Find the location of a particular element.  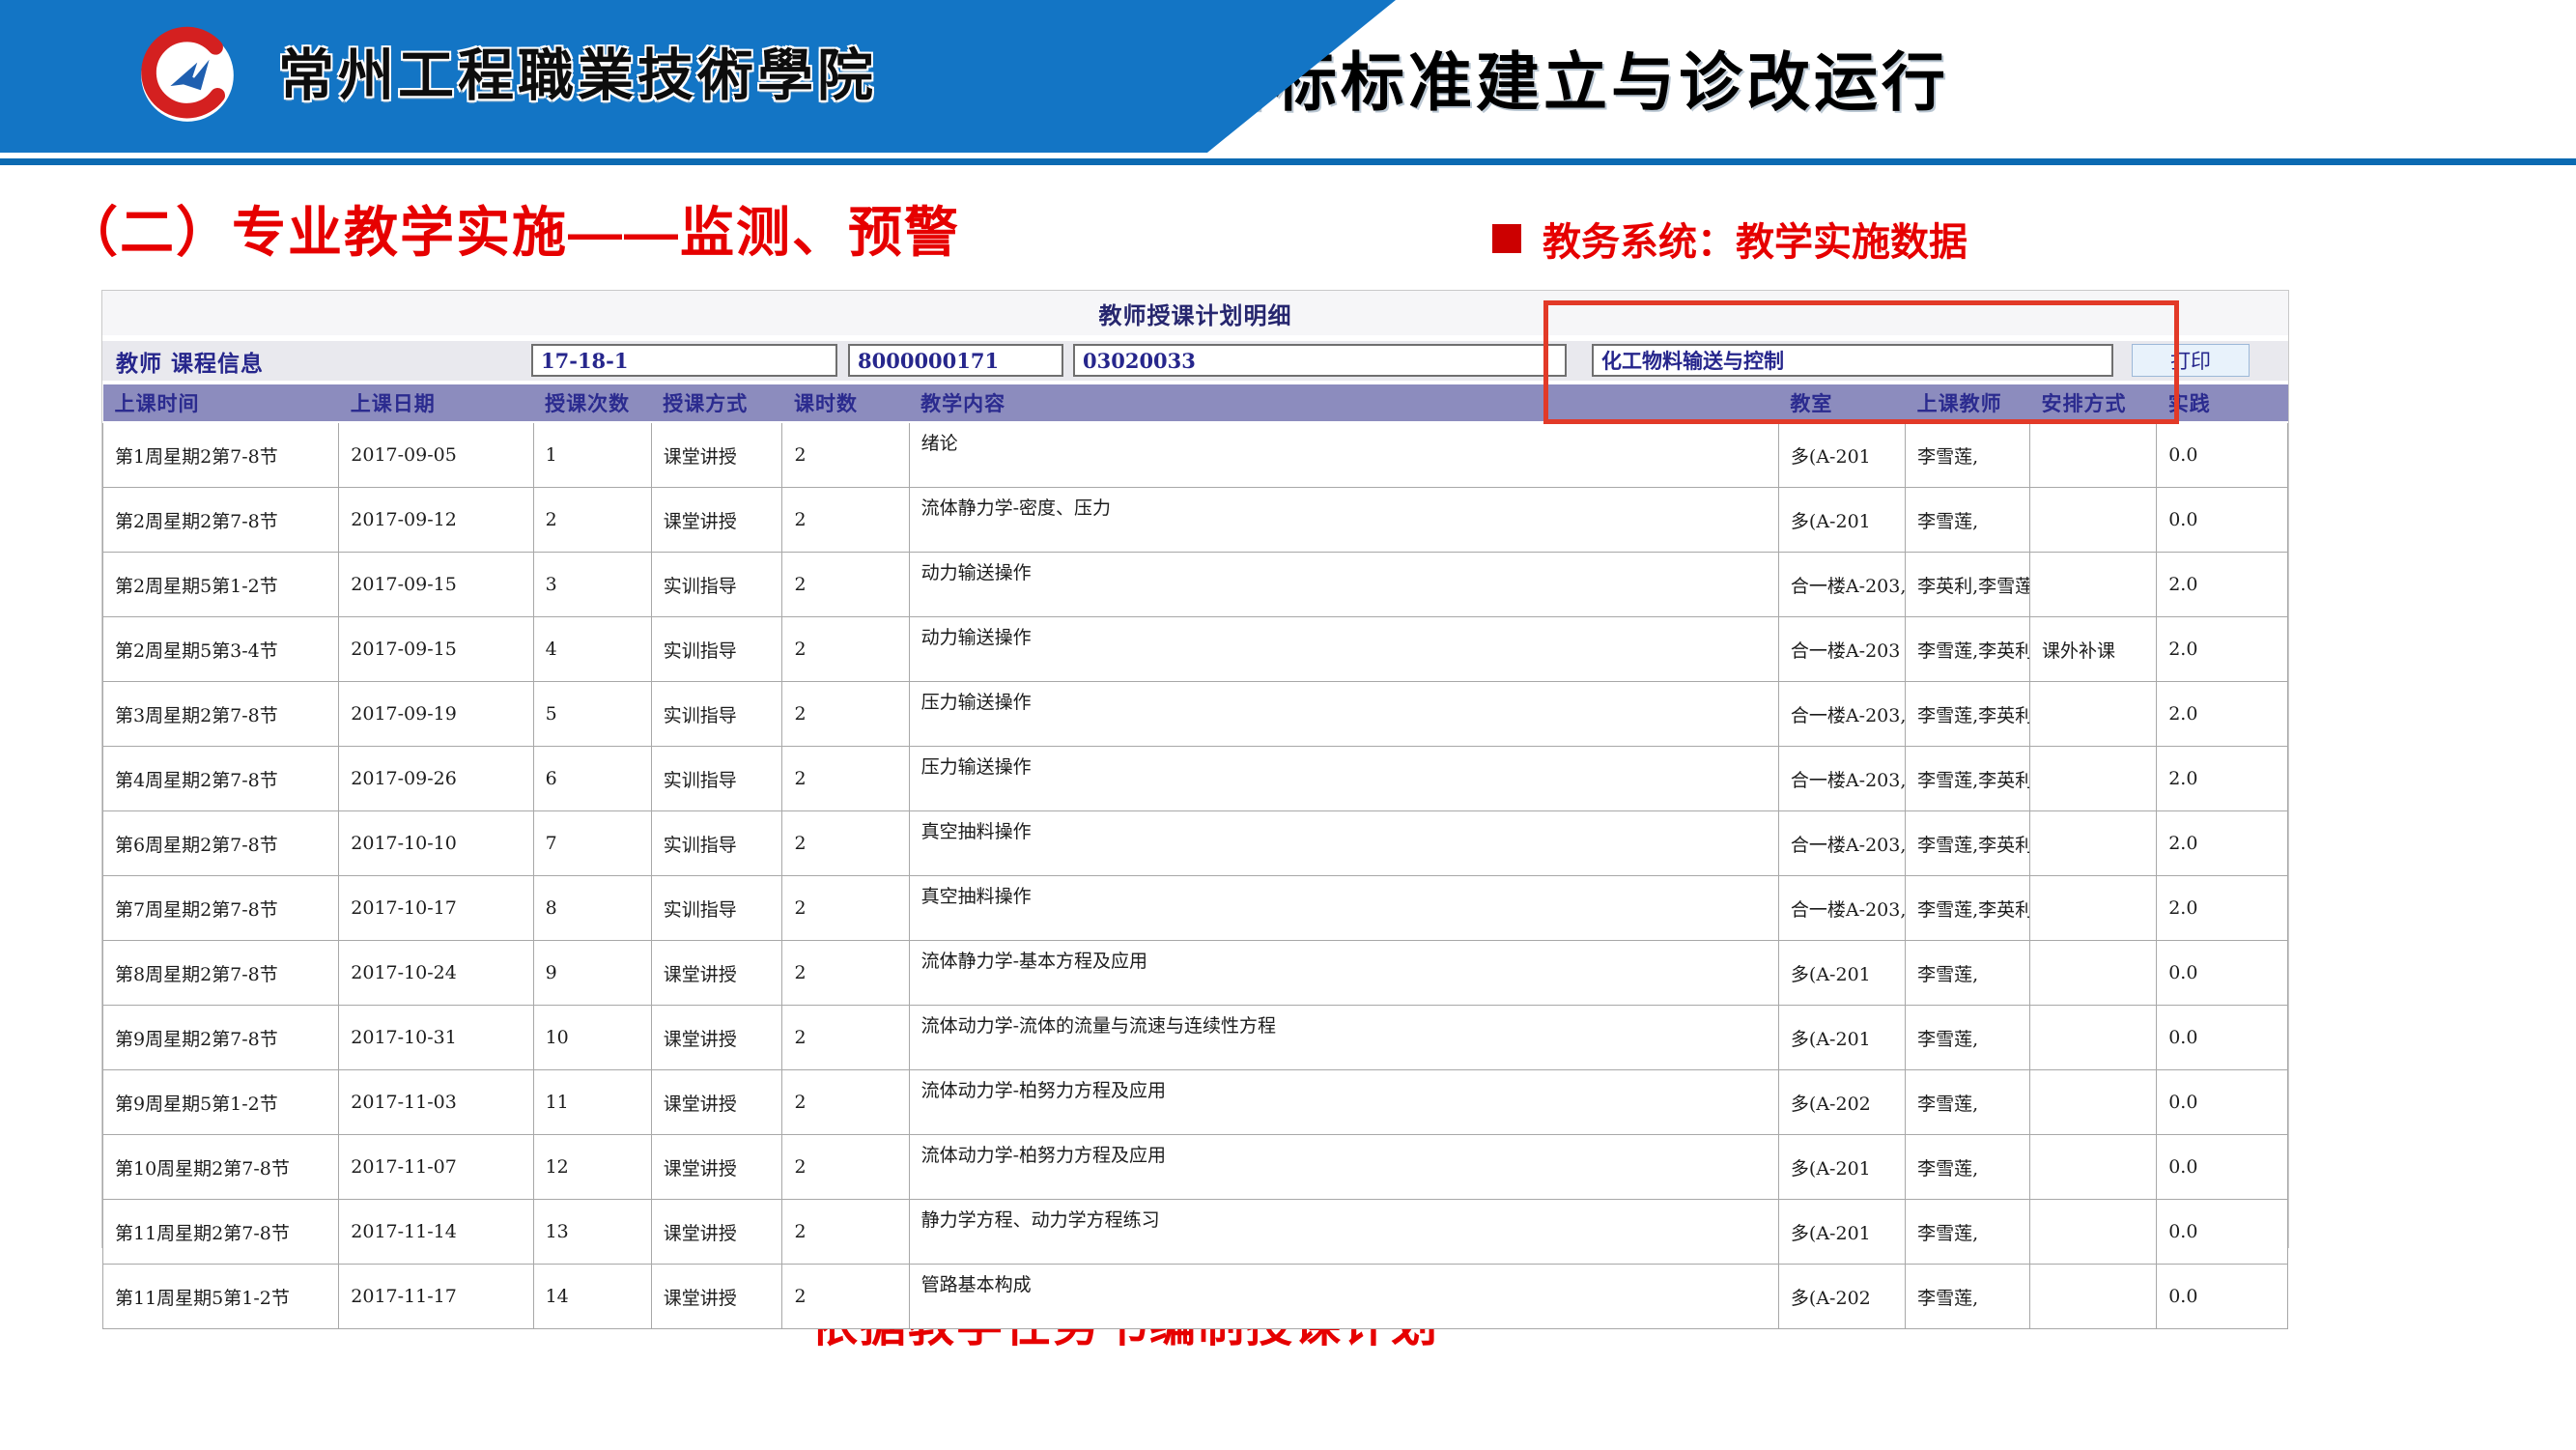

col-header-session-no: 授课次数 is located at coordinates (592, 403).